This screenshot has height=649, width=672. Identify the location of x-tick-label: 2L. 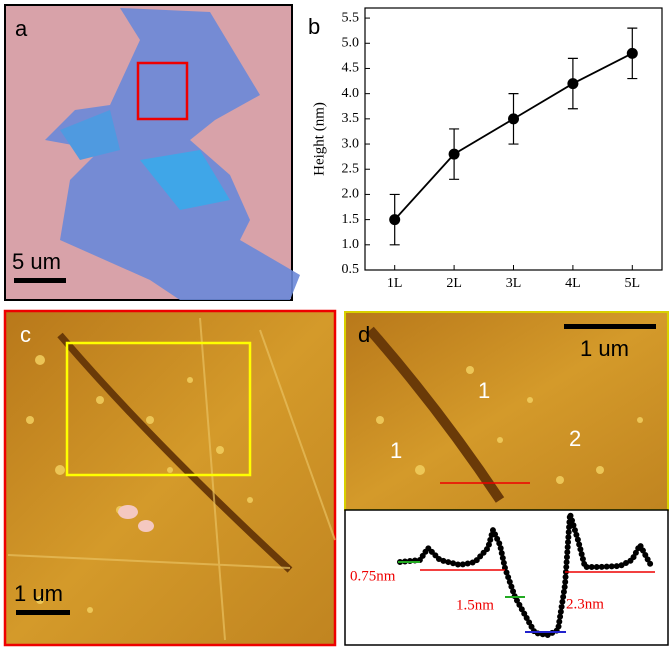
(454, 283).